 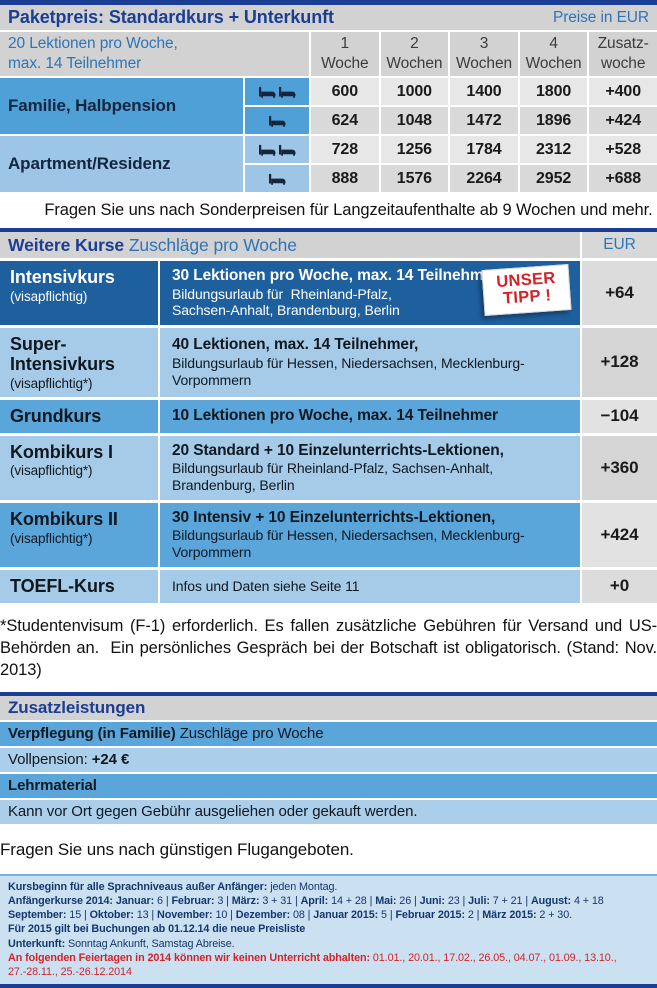 I want to click on price-cell: 1800, so click(x=553, y=91).